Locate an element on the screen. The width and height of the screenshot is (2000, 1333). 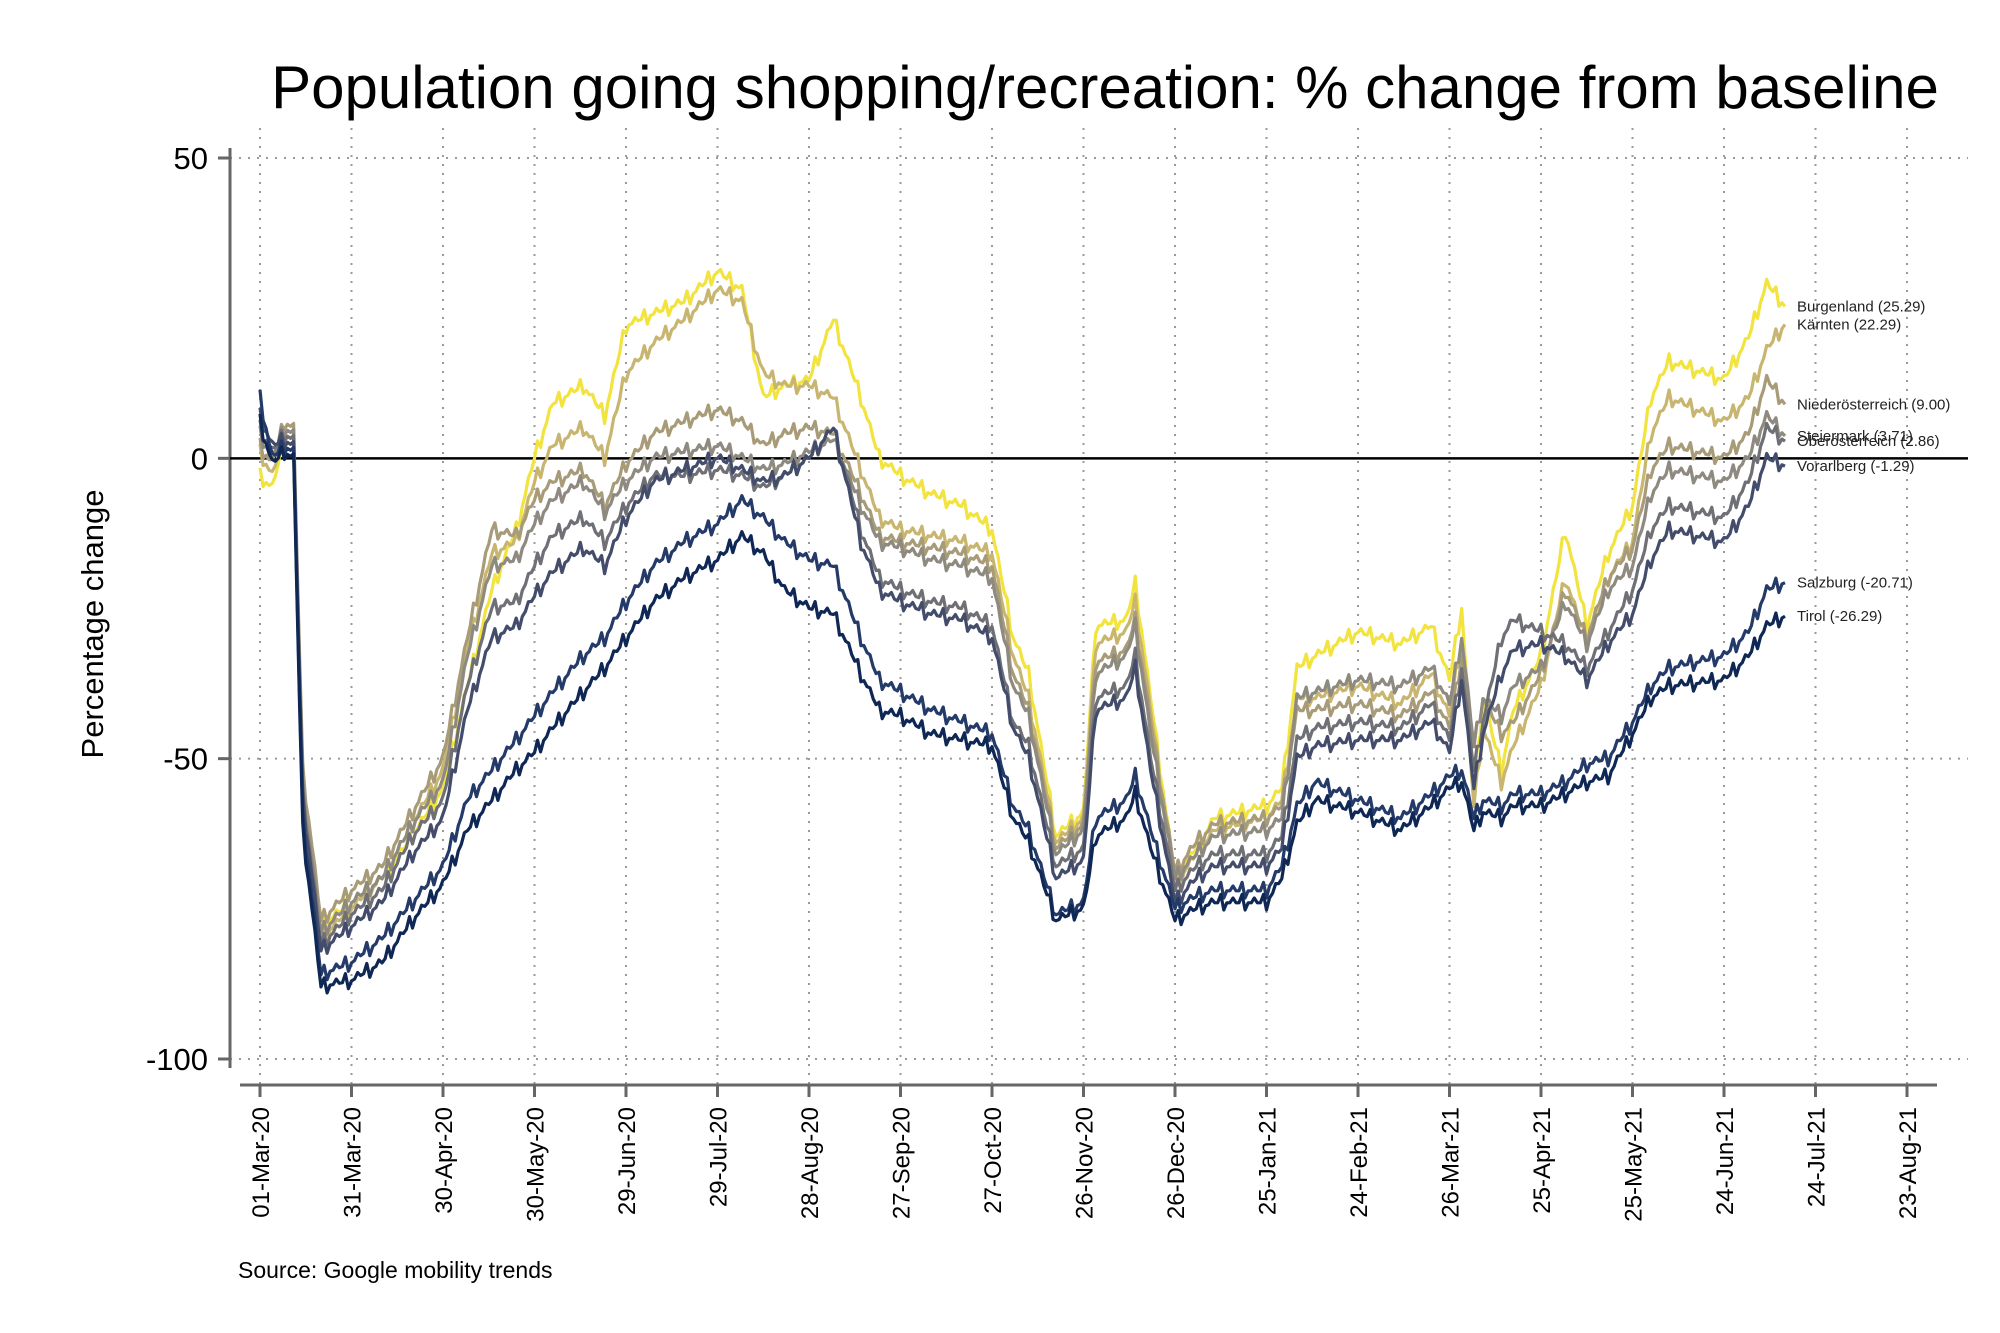
end-label-niederösterreich: Niederösterreich (9.00) is located at coordinates (1873, 404).